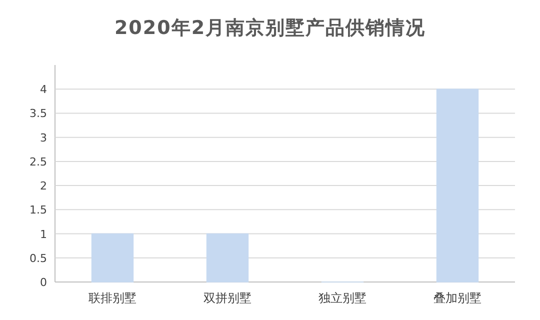  What do you see at coordinates (43, 282) in the screenshot?
I see `y-tick-label: 0` at bounding box center [43, 282].